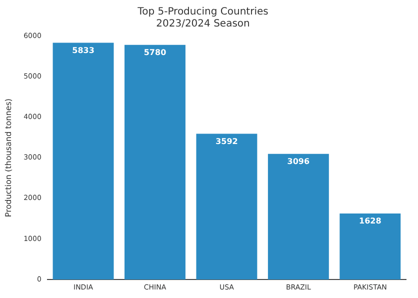 The width and height of the screenshot is (418, 298). Describe the element at coordinates (8, 158) in the screenshot. I see `y-axis-title: Production (thousand tonnes)` at that location.